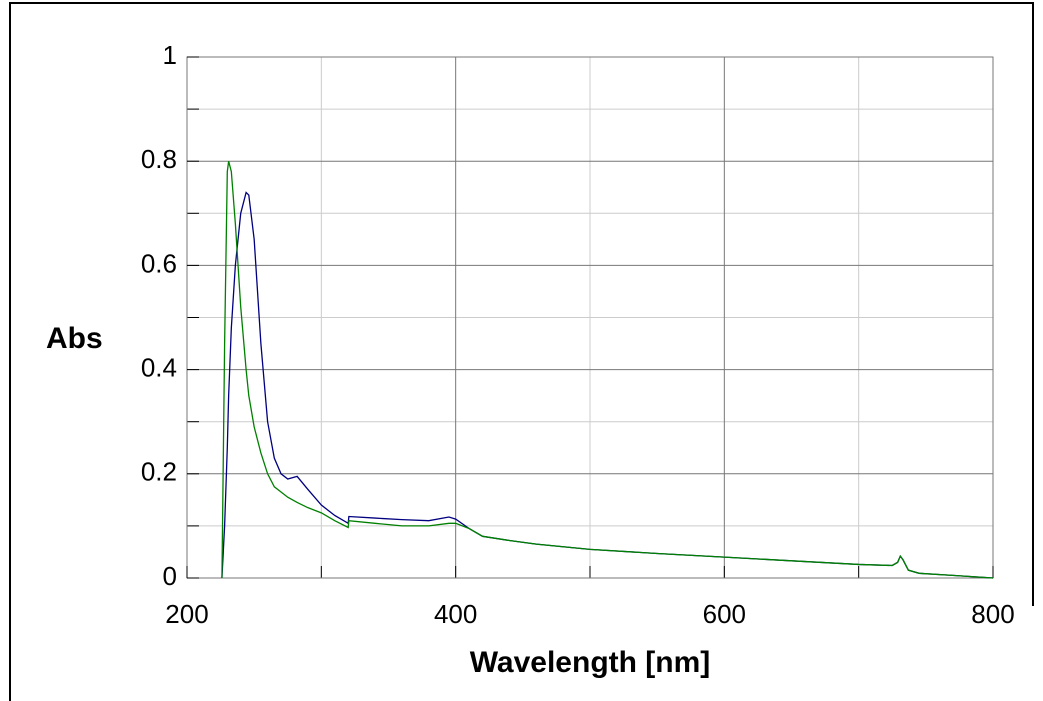  What do you see at coordinates (170, 576) in the screenshot?
I see `y-tick-label: 0` at bounding box center [170, 576].